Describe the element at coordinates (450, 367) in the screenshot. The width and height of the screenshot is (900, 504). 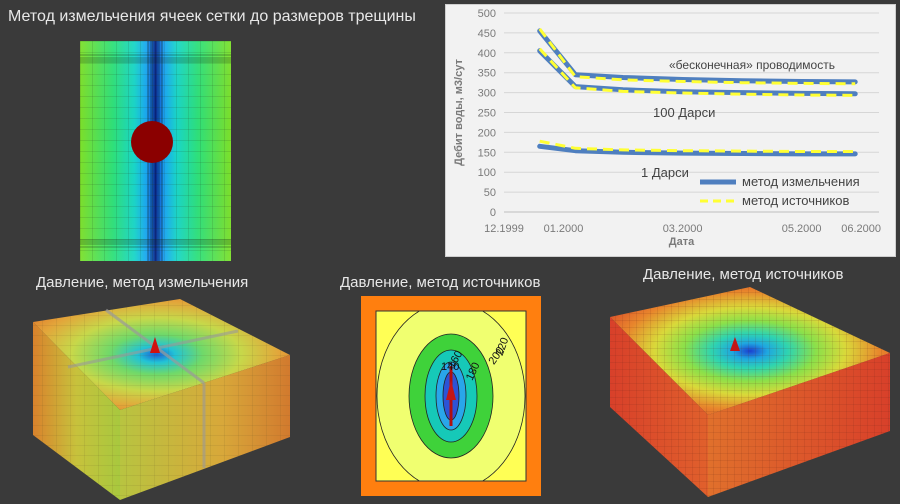
I see `contour-label-140: 140` at that location.